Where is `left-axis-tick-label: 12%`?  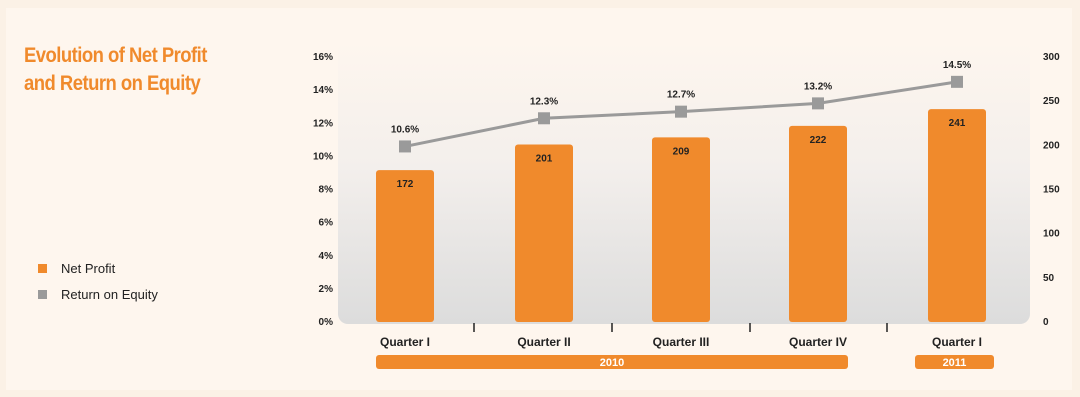 left-axis-tick-label: 12% is located at coordinates (323, 123).